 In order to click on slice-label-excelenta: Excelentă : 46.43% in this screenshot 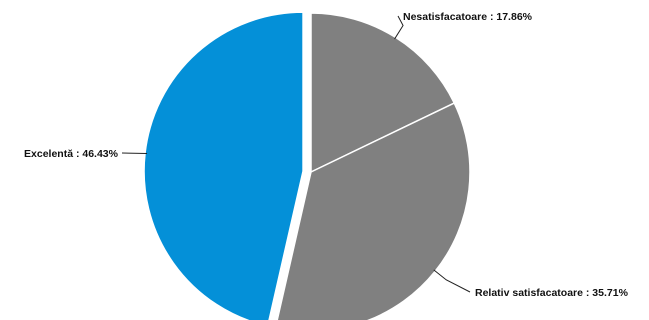, I will do `click(71, 154)`.